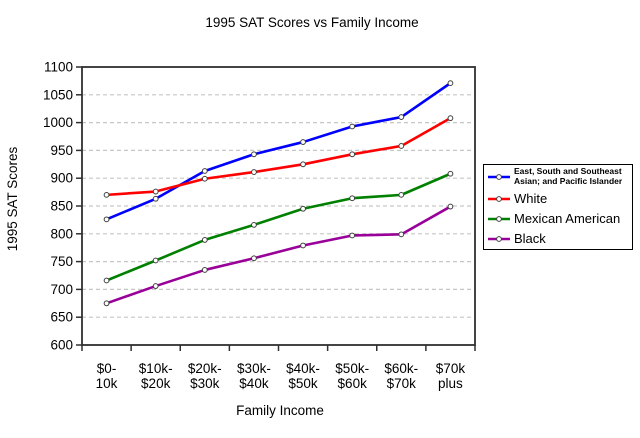 This screenshot has height=438, width=640. Describe the element at coordinates (499, 238) in the screenshot. I see `legend-marker-black-icon` at that location.